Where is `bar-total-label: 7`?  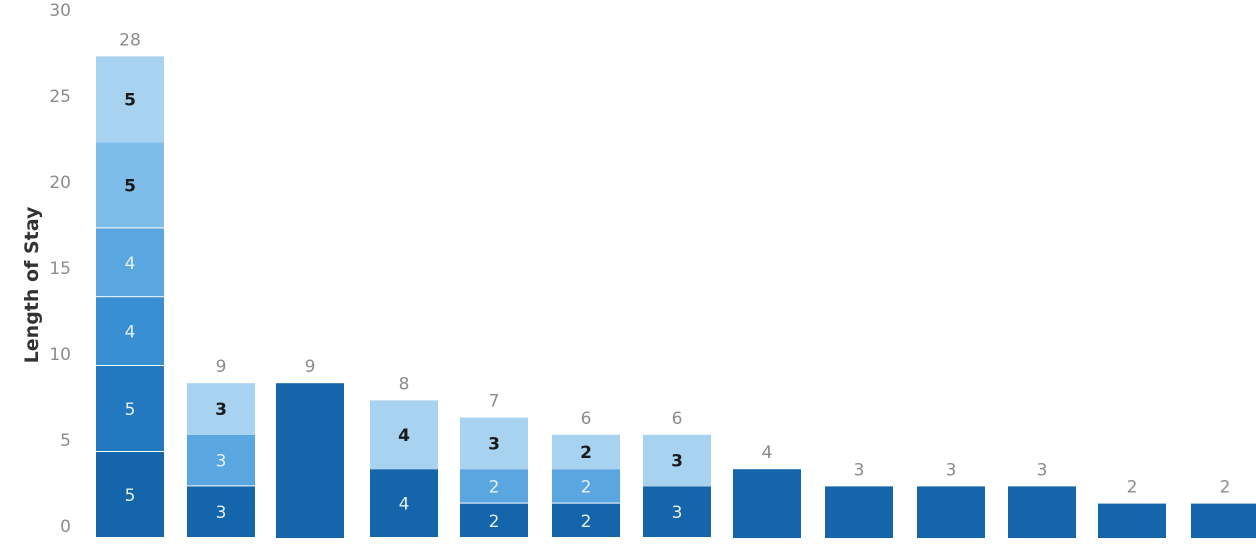 bar-total-label: 7 is located at coordinates (494, 402).